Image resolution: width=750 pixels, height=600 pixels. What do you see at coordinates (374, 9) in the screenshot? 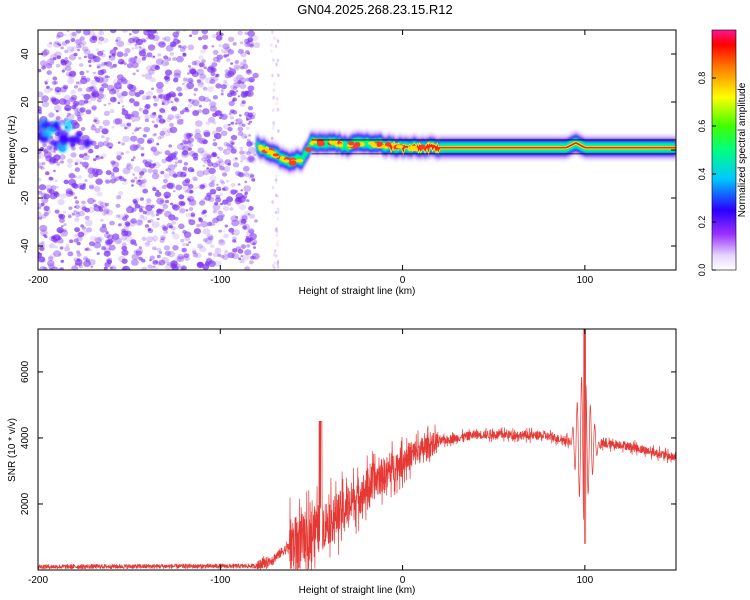
I see `chart-title: GN04.2025.268.23.15.R12` at bounding box center [374, 9].